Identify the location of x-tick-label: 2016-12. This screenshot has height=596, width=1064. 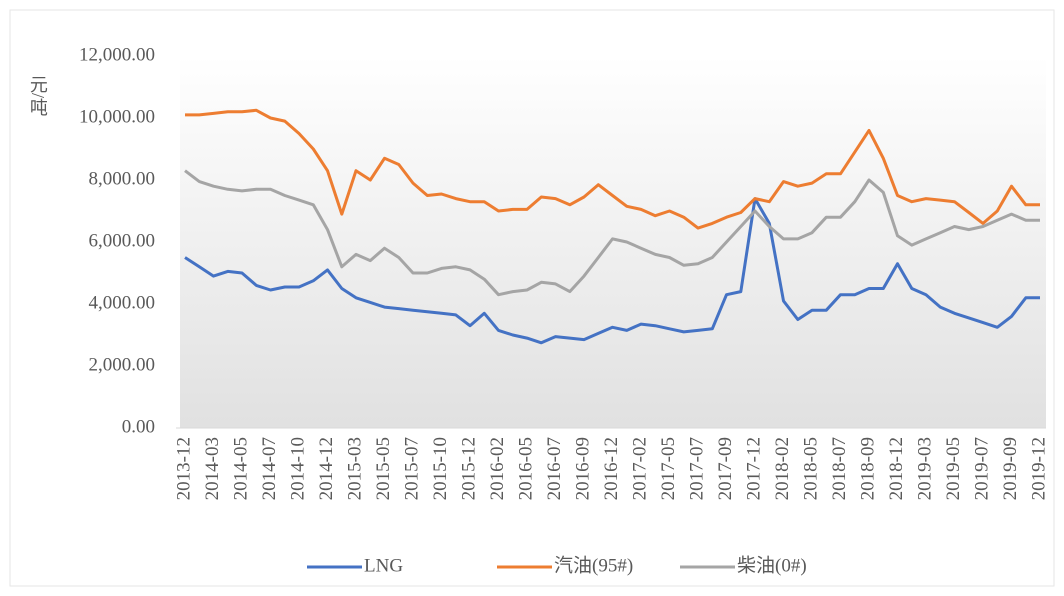
(611, 468).